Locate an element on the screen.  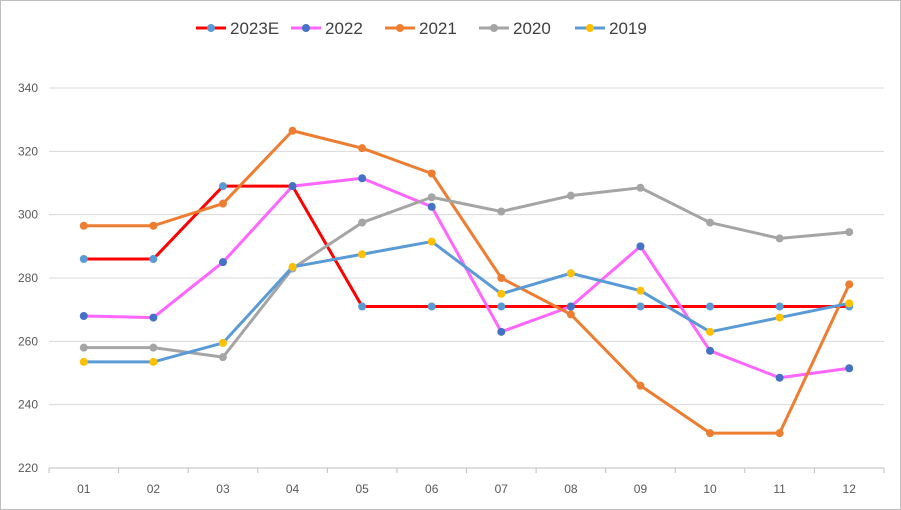
y-tick-label: 220 is located at coordinates (28, 468).